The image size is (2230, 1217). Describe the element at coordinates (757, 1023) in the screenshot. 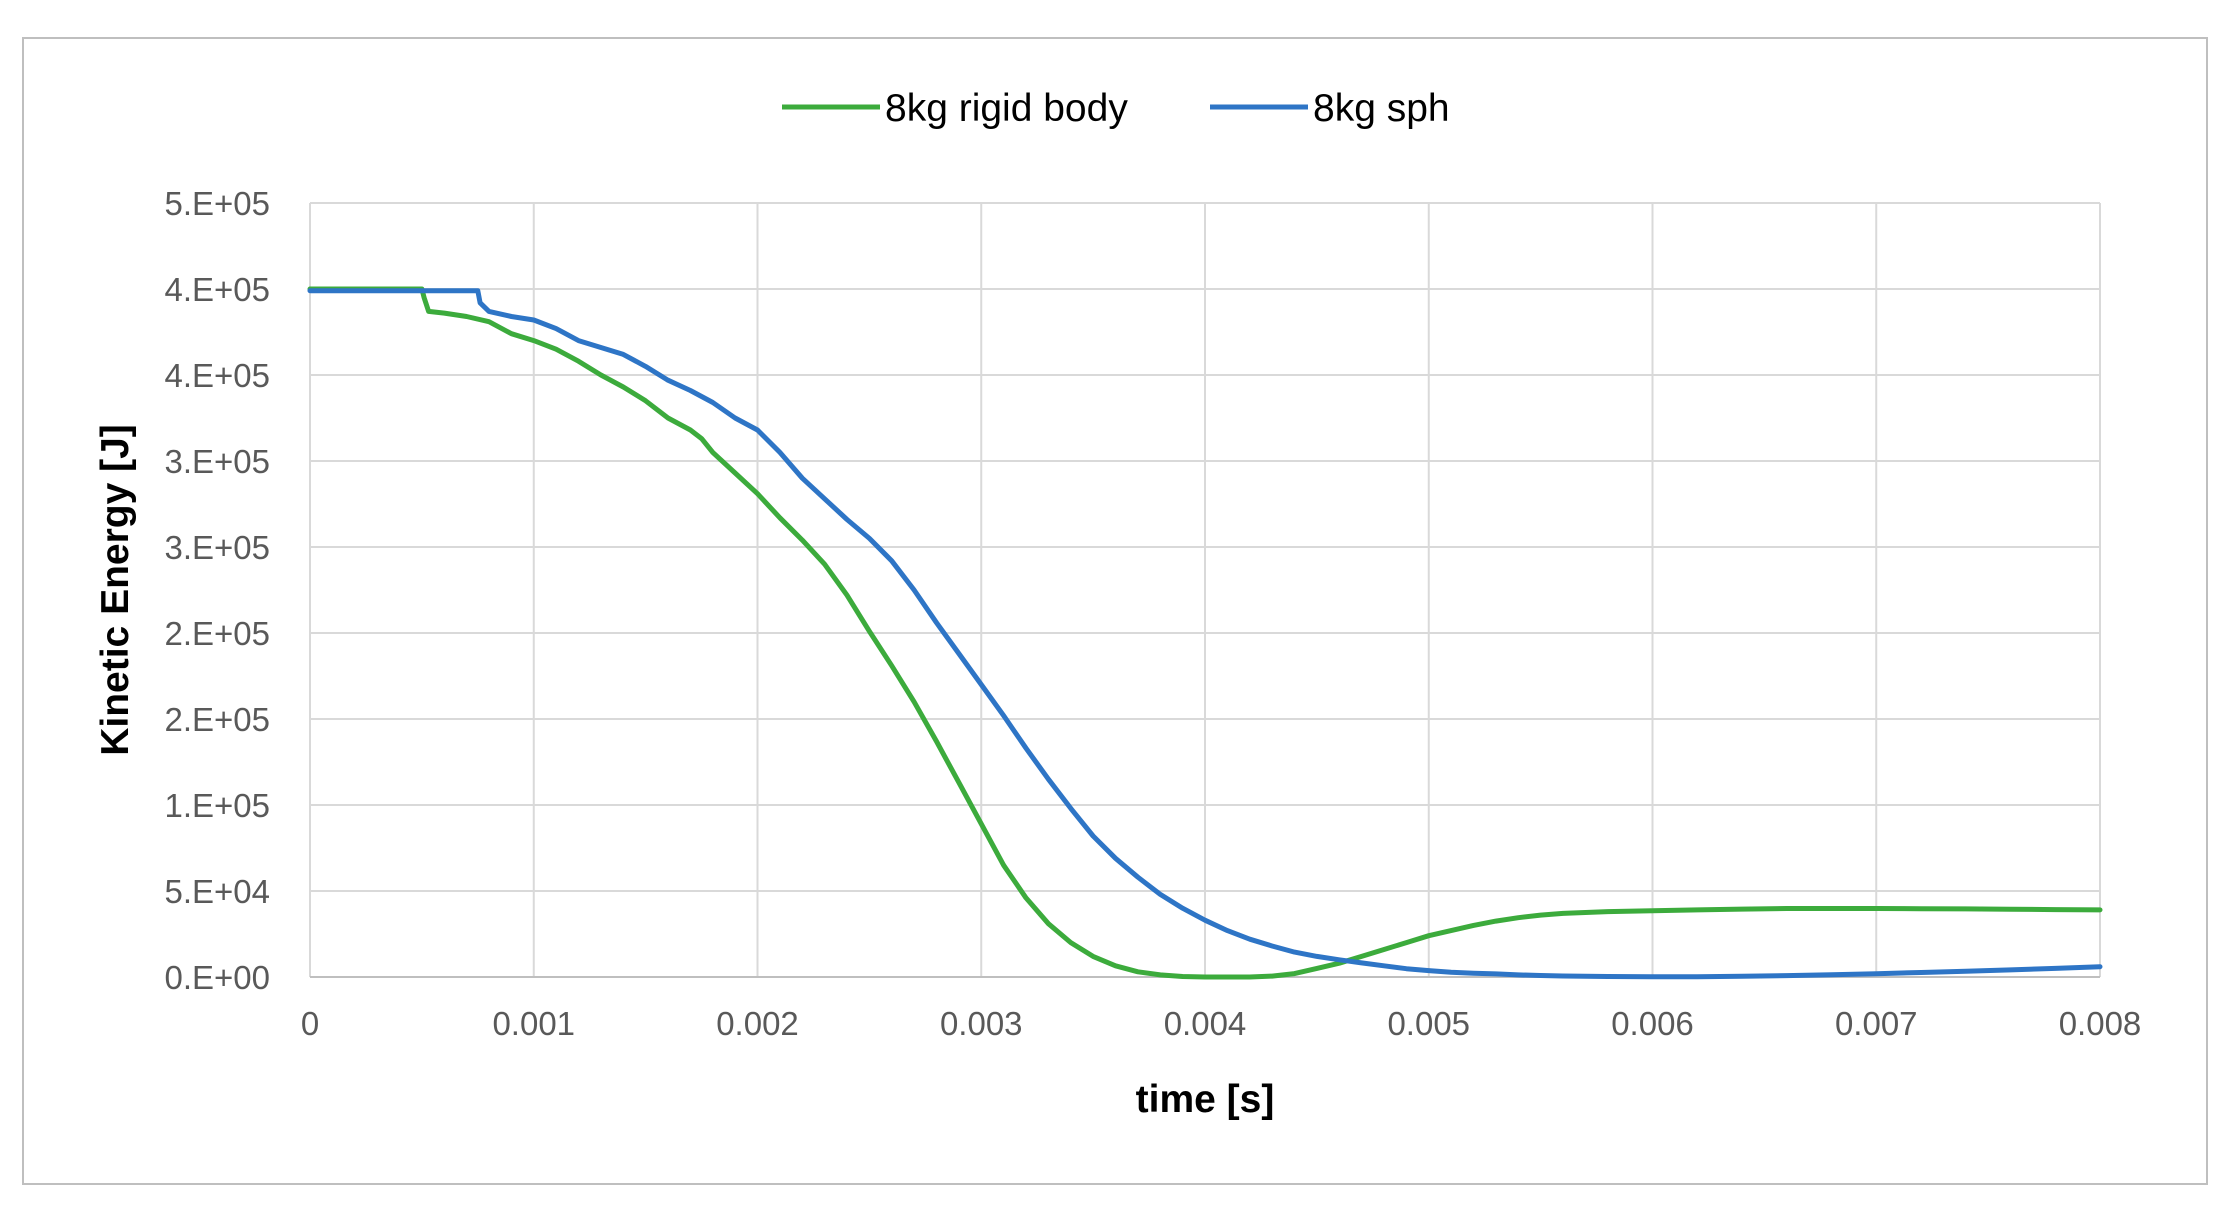

I see `x-tick-label: 0.002` at that location.